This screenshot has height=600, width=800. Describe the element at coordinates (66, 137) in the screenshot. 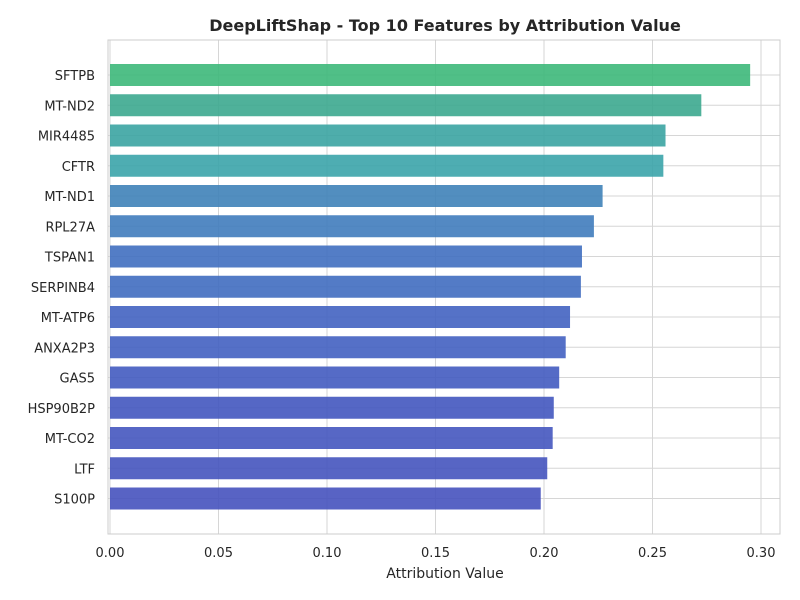

I see `y-tick-label: MIR4485` at that location.